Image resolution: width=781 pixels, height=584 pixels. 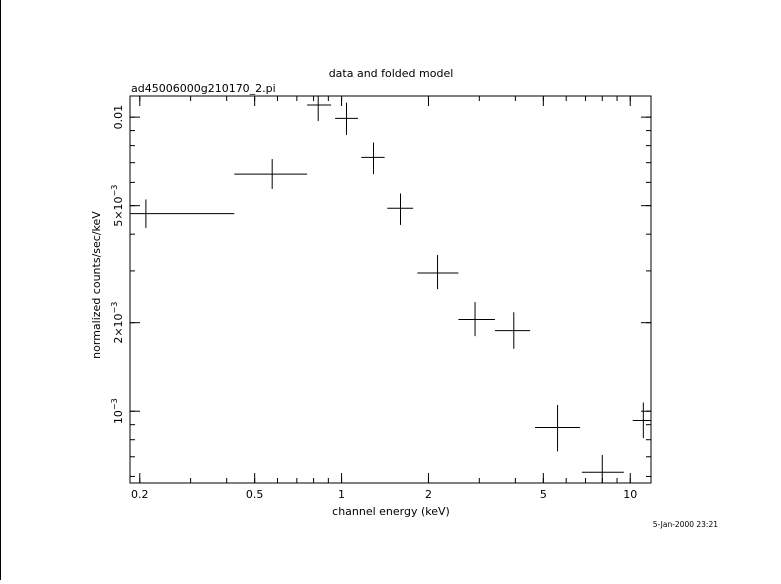 What do you see at coordinates (117, 411) in the screenshot?
I see `y-tick-label: 10−3` at bounding box center [117, 411].